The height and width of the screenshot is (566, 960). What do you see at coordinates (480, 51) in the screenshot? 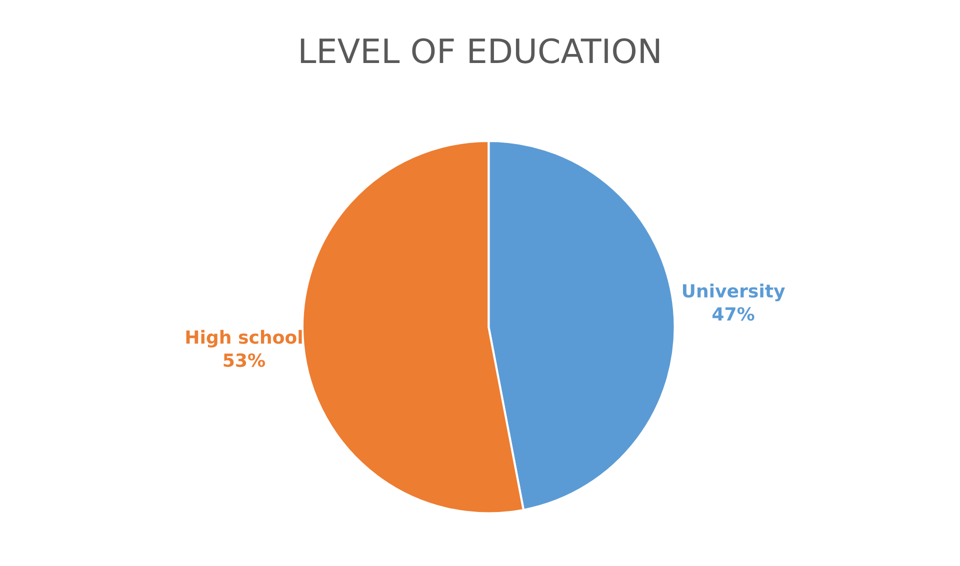
I see `chart-title: LEVEL OF EDUCATION` at bounding box center [480, 51].